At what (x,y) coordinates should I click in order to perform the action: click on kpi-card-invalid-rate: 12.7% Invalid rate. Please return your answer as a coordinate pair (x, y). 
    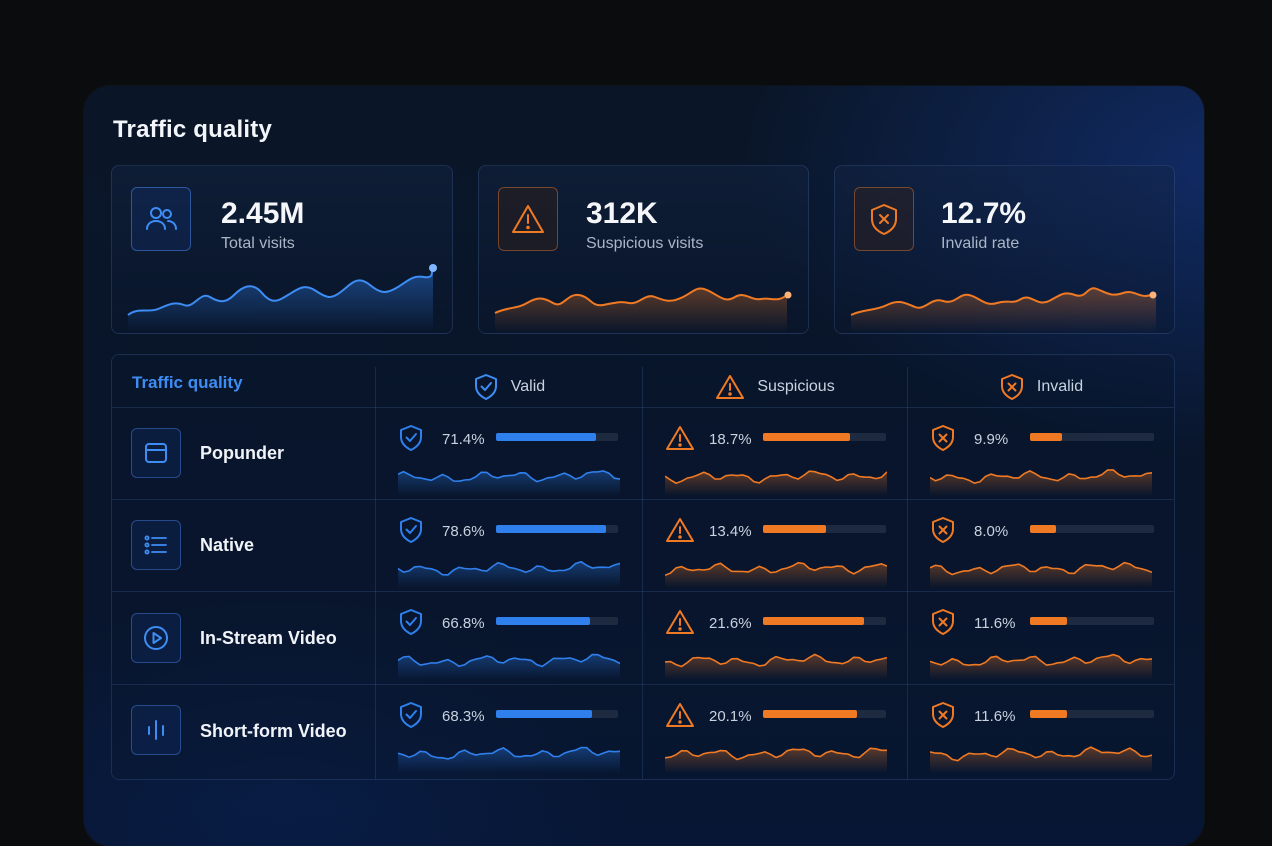
    Looking at the image, I should click on (1004, 249).